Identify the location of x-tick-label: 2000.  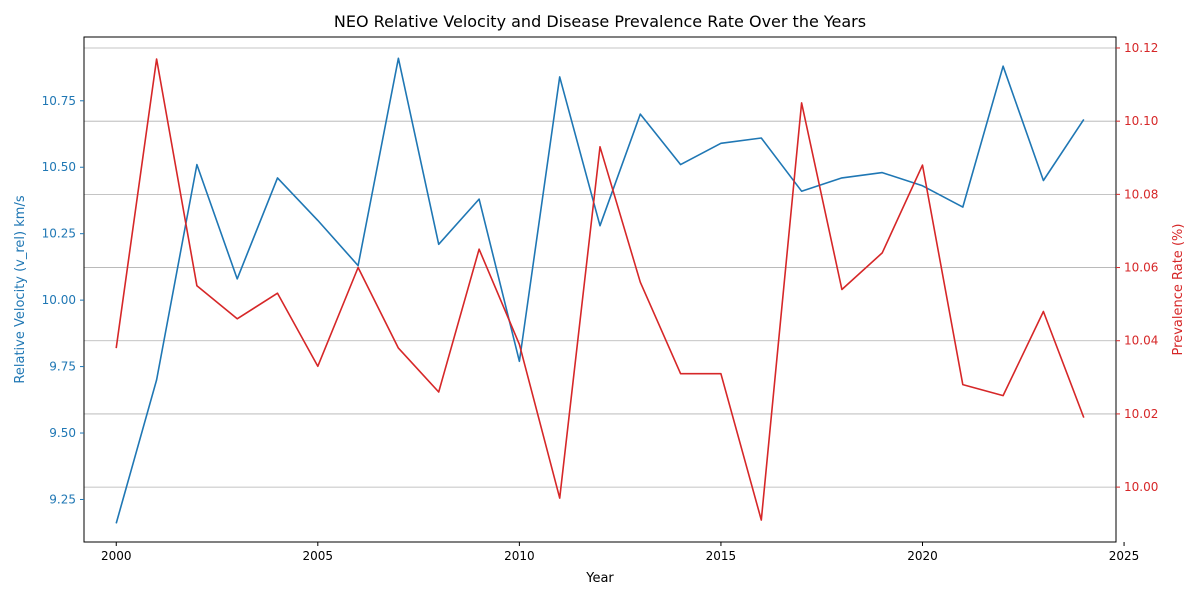
(116, 556).